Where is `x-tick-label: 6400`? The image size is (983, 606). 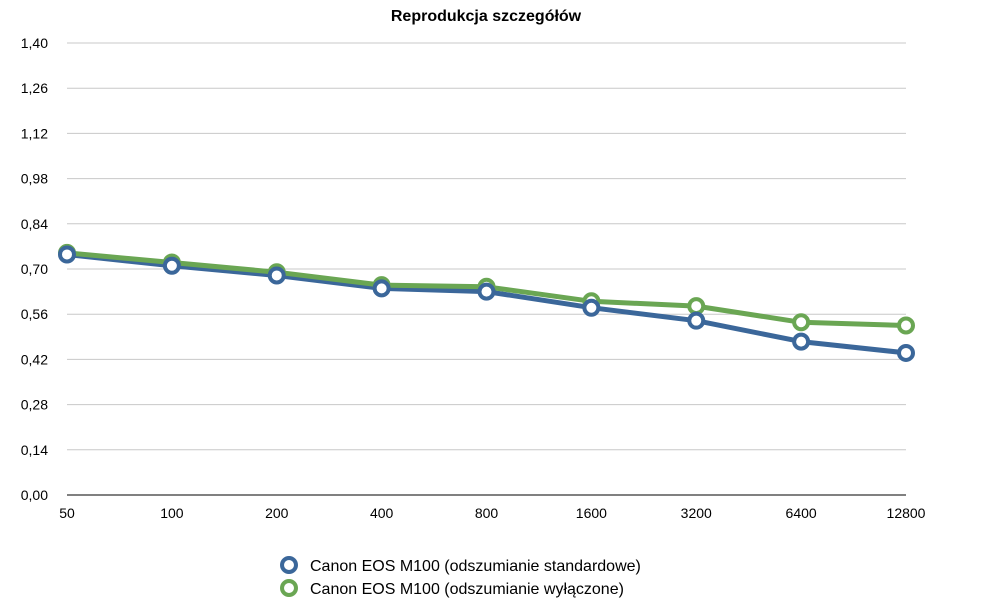 x-tick-label: 6400 is located at coordinates (801, 513).